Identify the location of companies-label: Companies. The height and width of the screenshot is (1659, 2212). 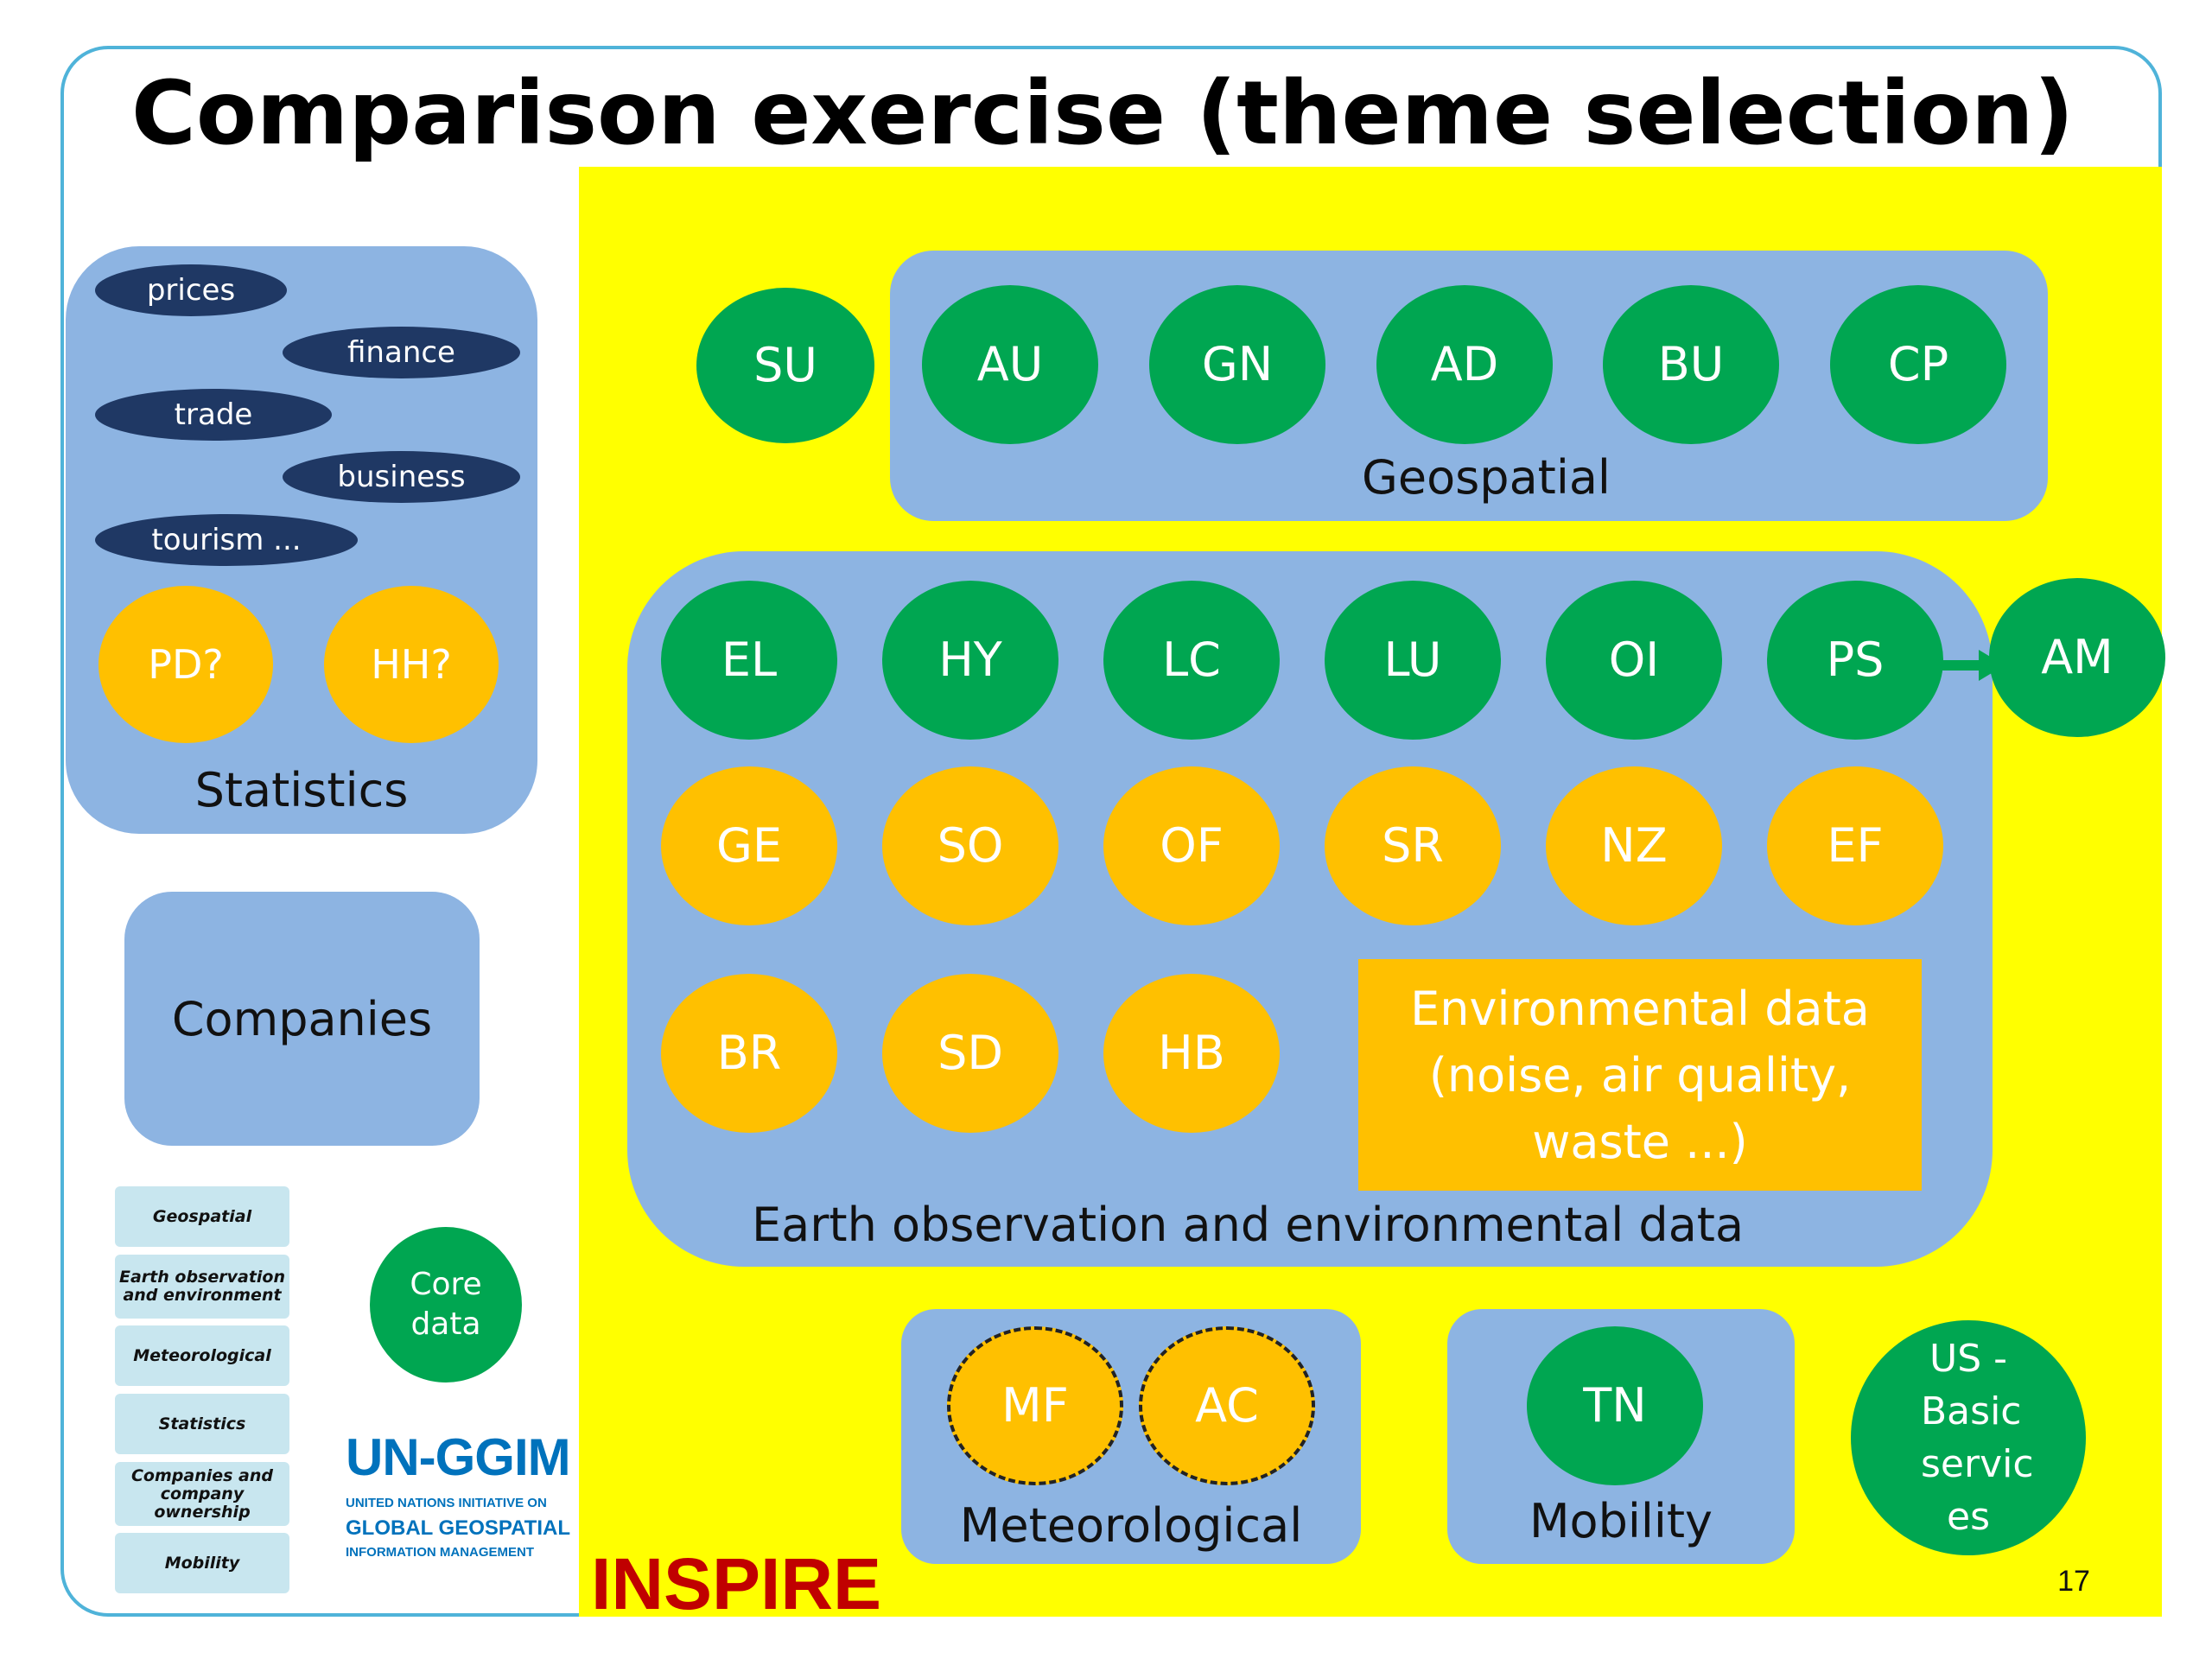
(302, 1018).